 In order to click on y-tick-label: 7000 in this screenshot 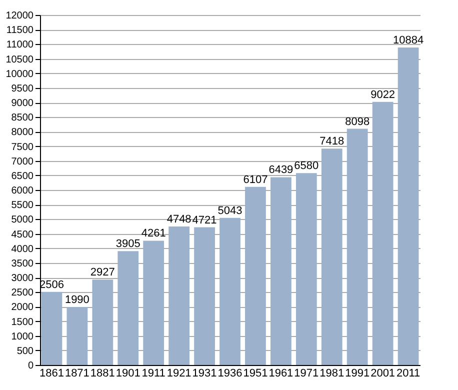, I will do `click(22, 162)`.